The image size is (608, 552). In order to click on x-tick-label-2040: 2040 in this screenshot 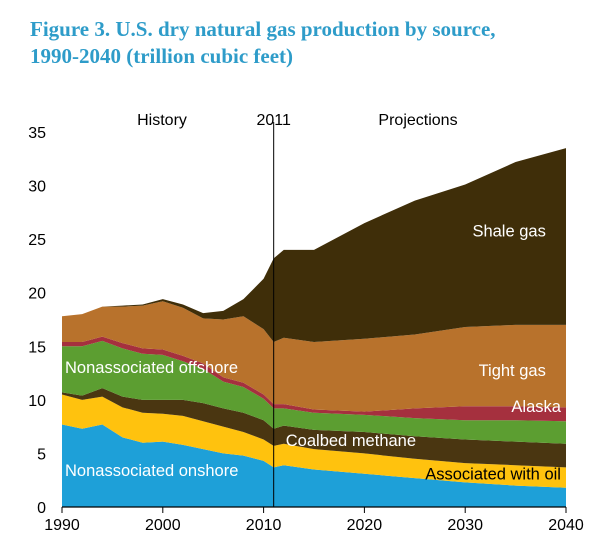, I will do `click(566, 525)`.